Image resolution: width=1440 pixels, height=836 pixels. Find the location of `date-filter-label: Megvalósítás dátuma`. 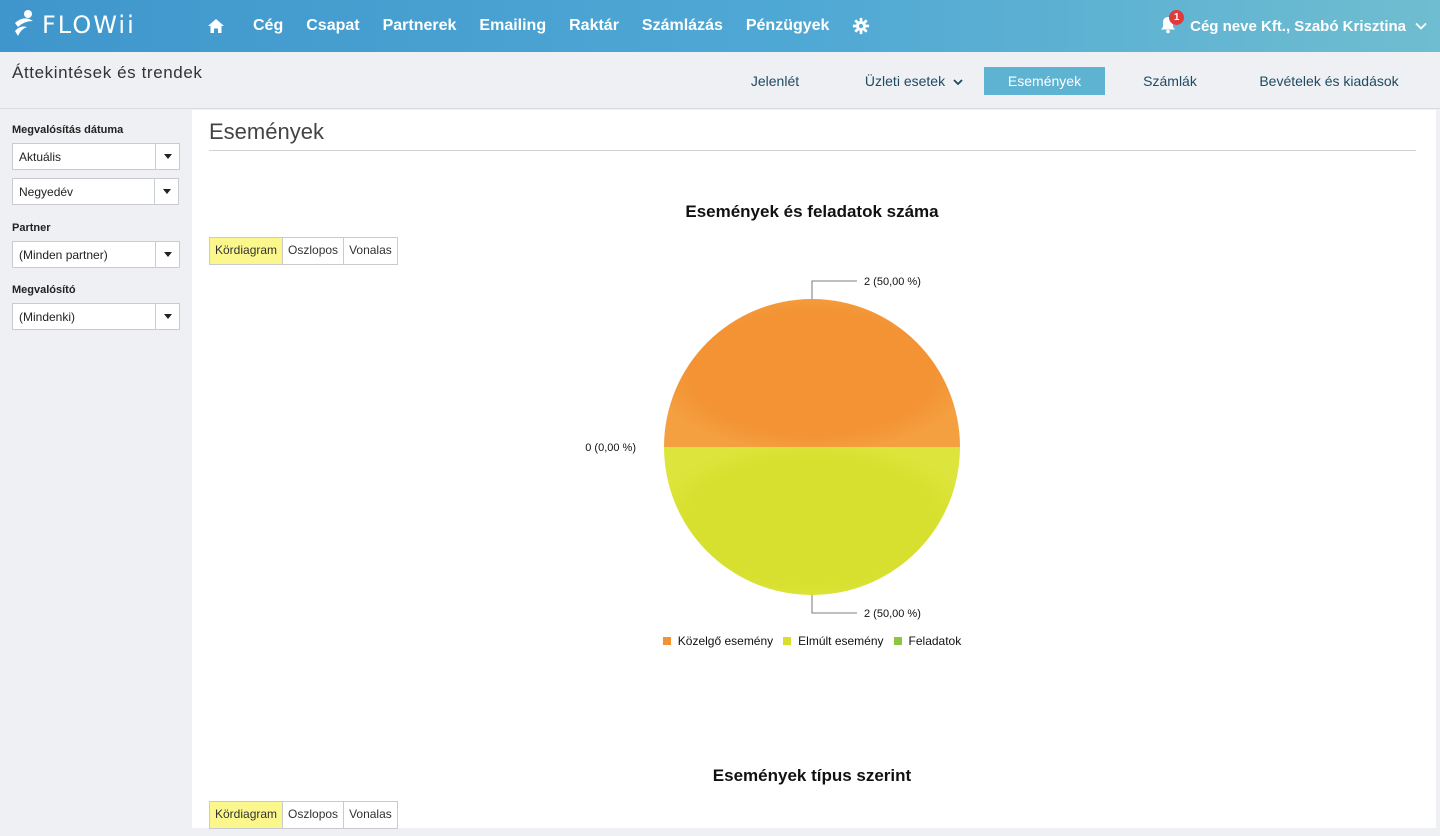

date-filter-label: Megvalósítás dátuma is located at coordinates (68, 130).